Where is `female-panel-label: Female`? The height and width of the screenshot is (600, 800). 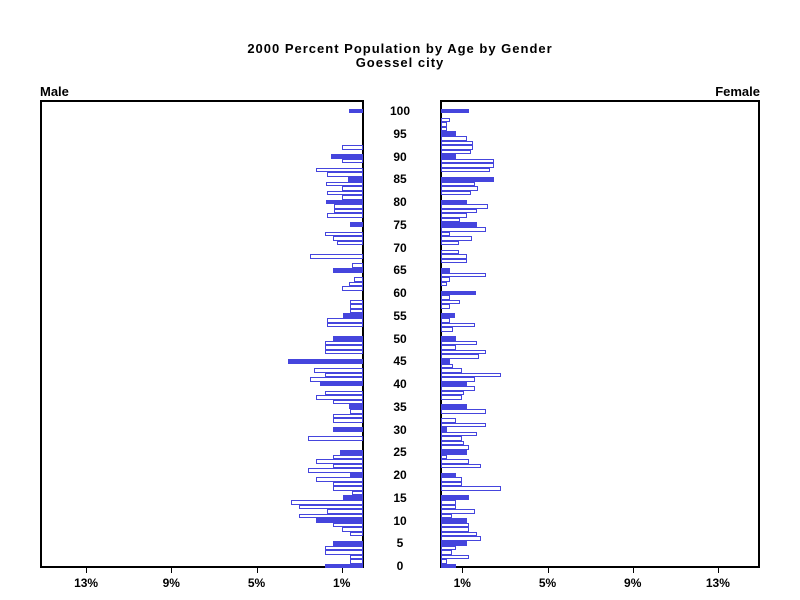
female-panel-label: Female is located at coordinates (737, 91).